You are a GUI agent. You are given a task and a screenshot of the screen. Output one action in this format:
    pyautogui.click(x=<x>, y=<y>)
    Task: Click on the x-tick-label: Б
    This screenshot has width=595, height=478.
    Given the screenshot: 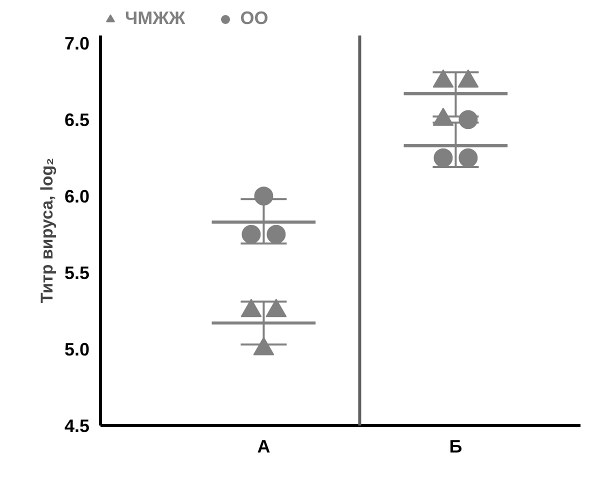 What is the action you would take?
    pyautogui.click(x=455, y=446)
    